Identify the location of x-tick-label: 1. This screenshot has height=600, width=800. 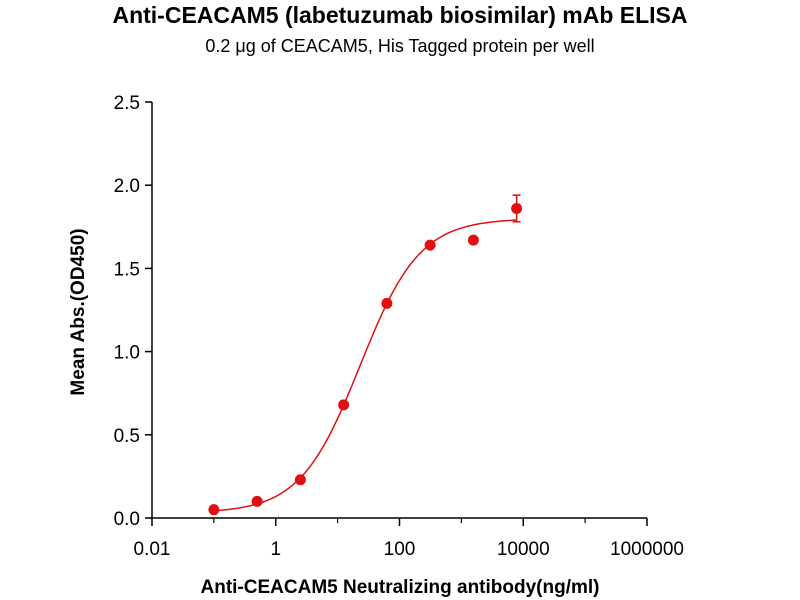
(275, 549).